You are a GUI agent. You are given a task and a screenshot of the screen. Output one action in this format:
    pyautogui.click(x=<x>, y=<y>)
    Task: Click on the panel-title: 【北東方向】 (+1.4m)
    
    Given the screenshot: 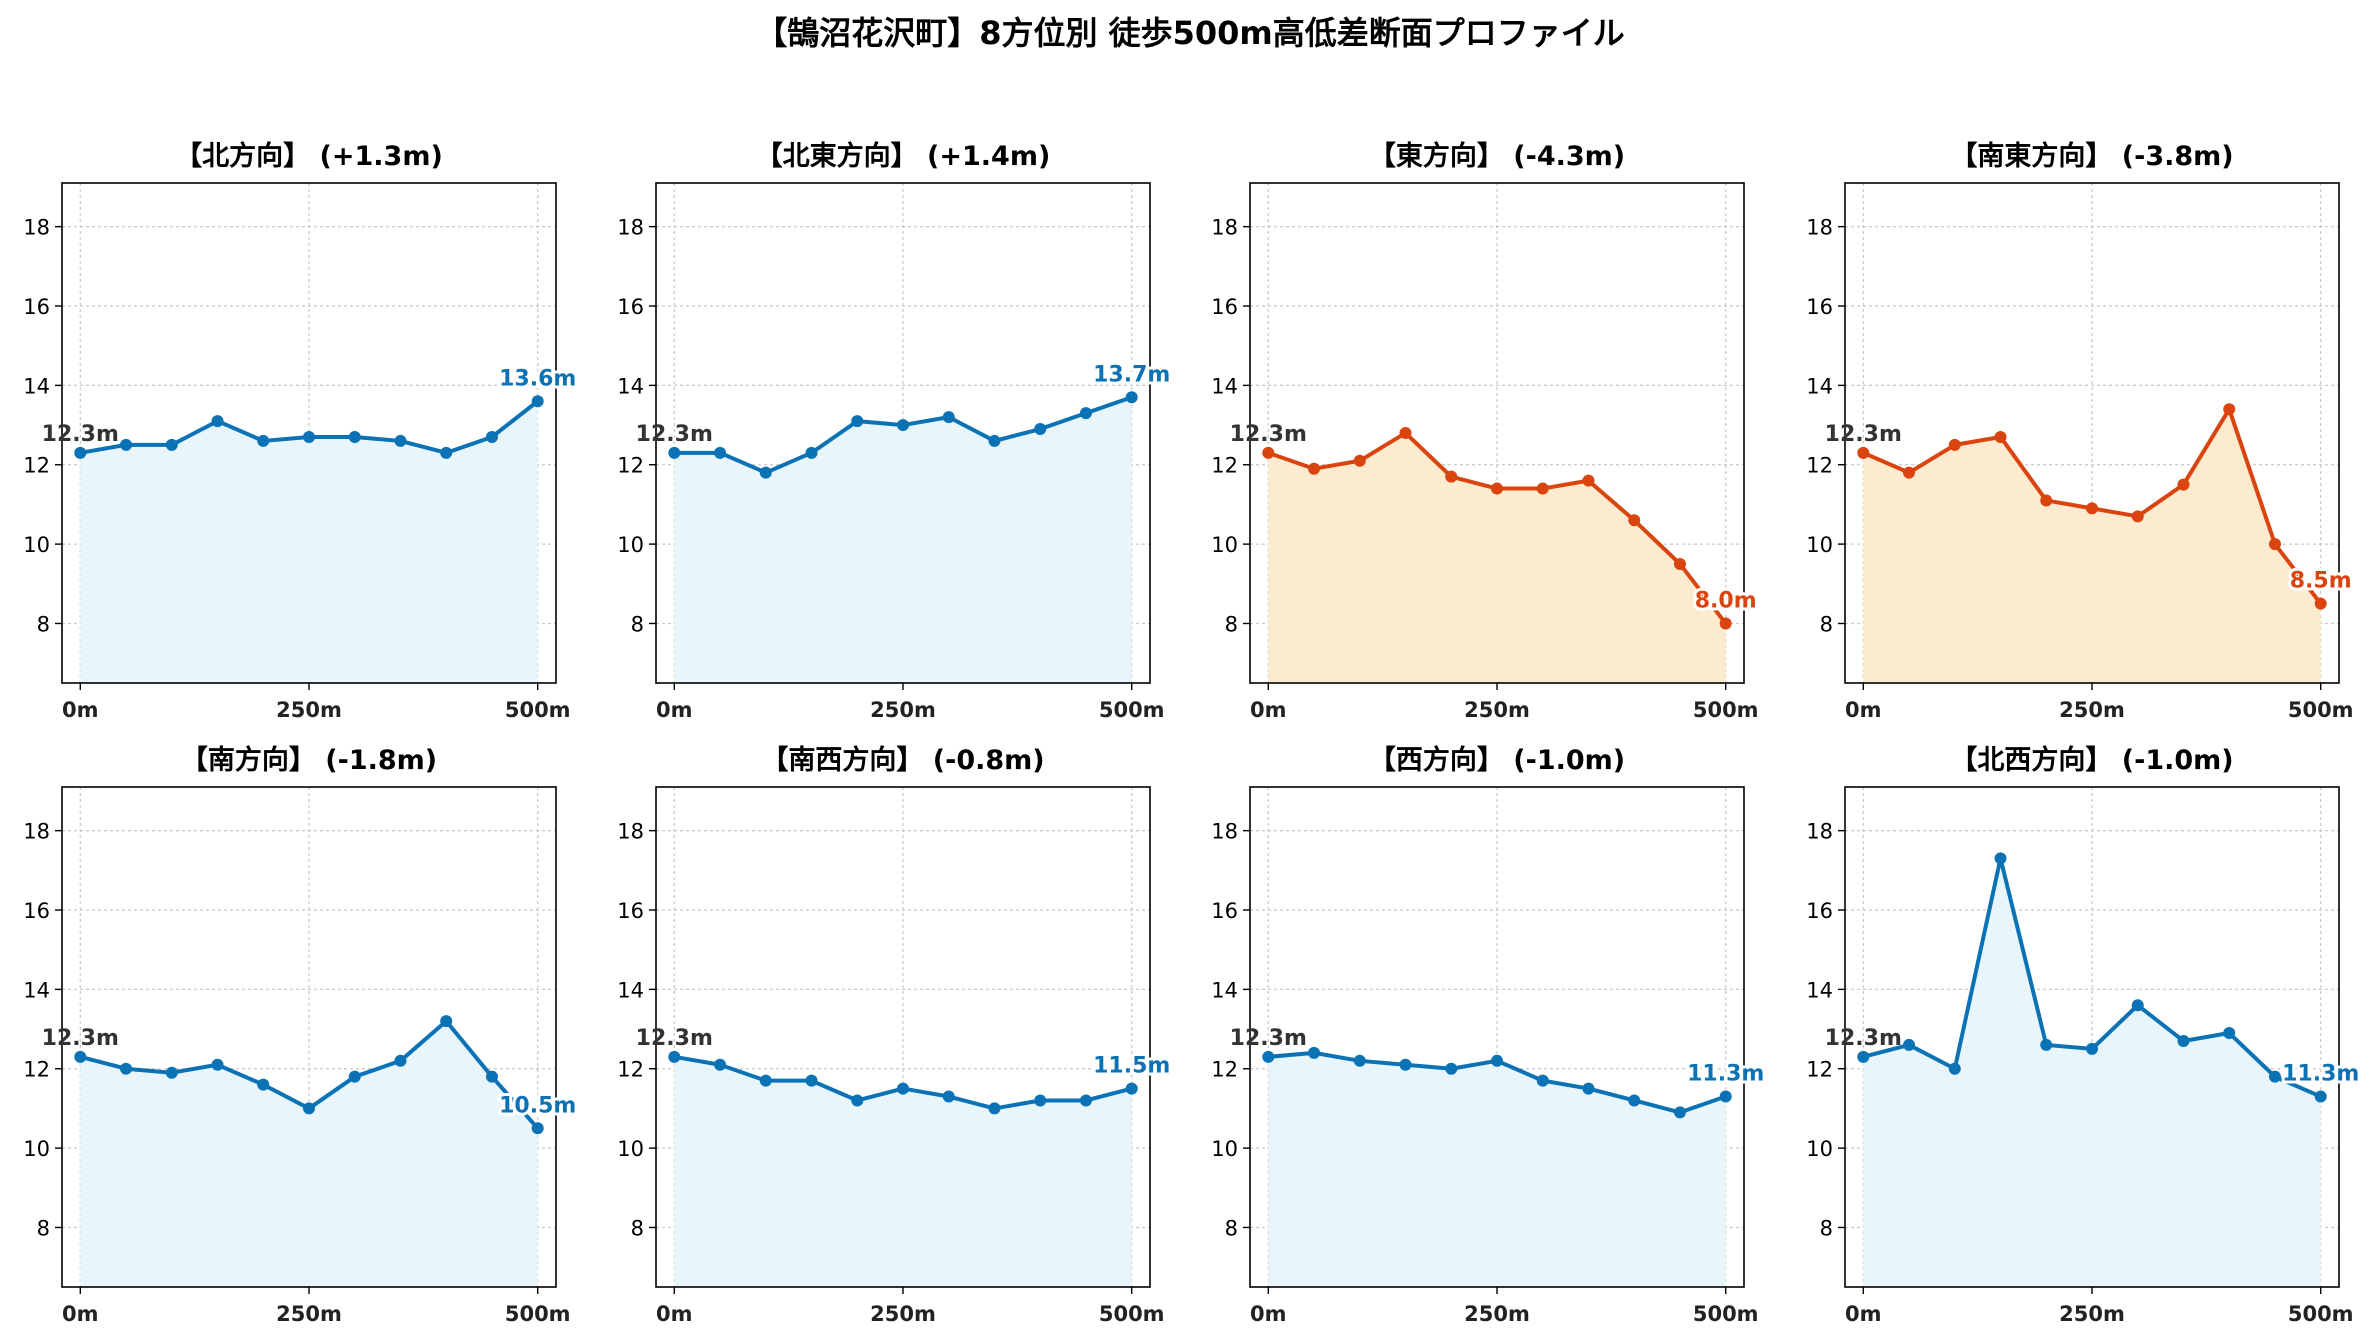 What is the action you would take?
    pyautogui.click(x=903, y=156)
    